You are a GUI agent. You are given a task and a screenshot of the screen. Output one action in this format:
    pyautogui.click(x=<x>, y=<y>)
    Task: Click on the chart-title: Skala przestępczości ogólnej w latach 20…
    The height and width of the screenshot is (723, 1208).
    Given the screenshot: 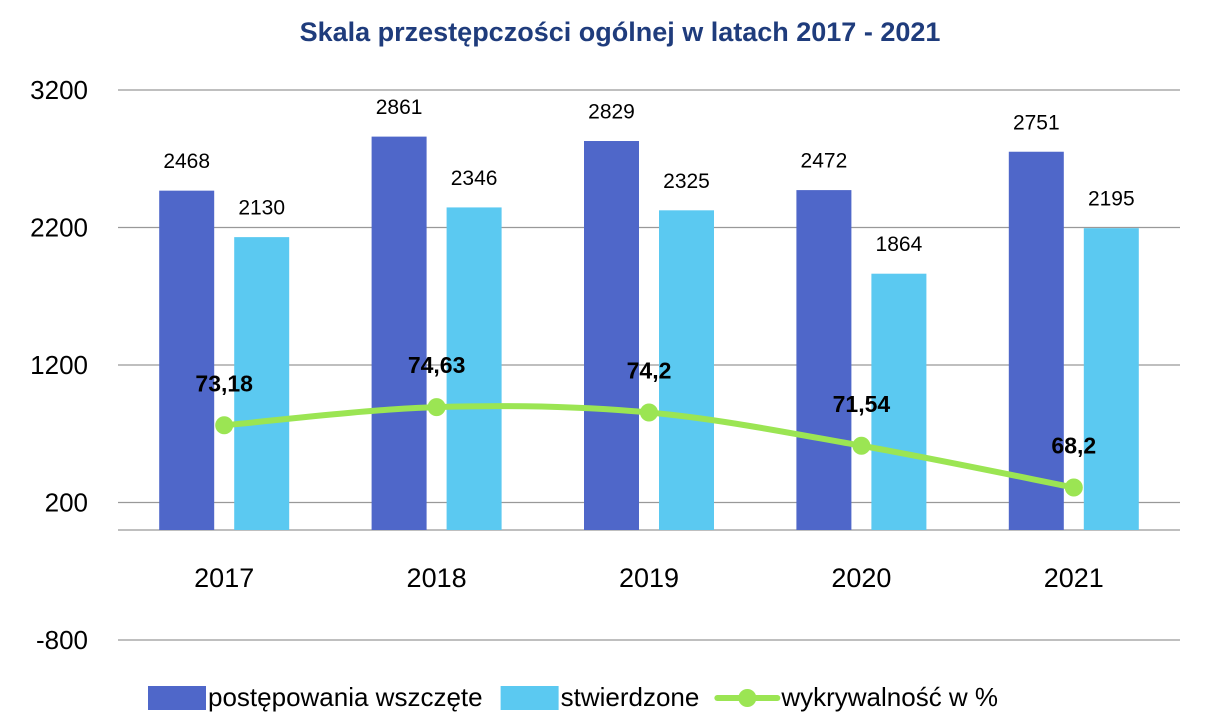 What is the action you would take?
    pyautogui.click(x=620, y=32)
    